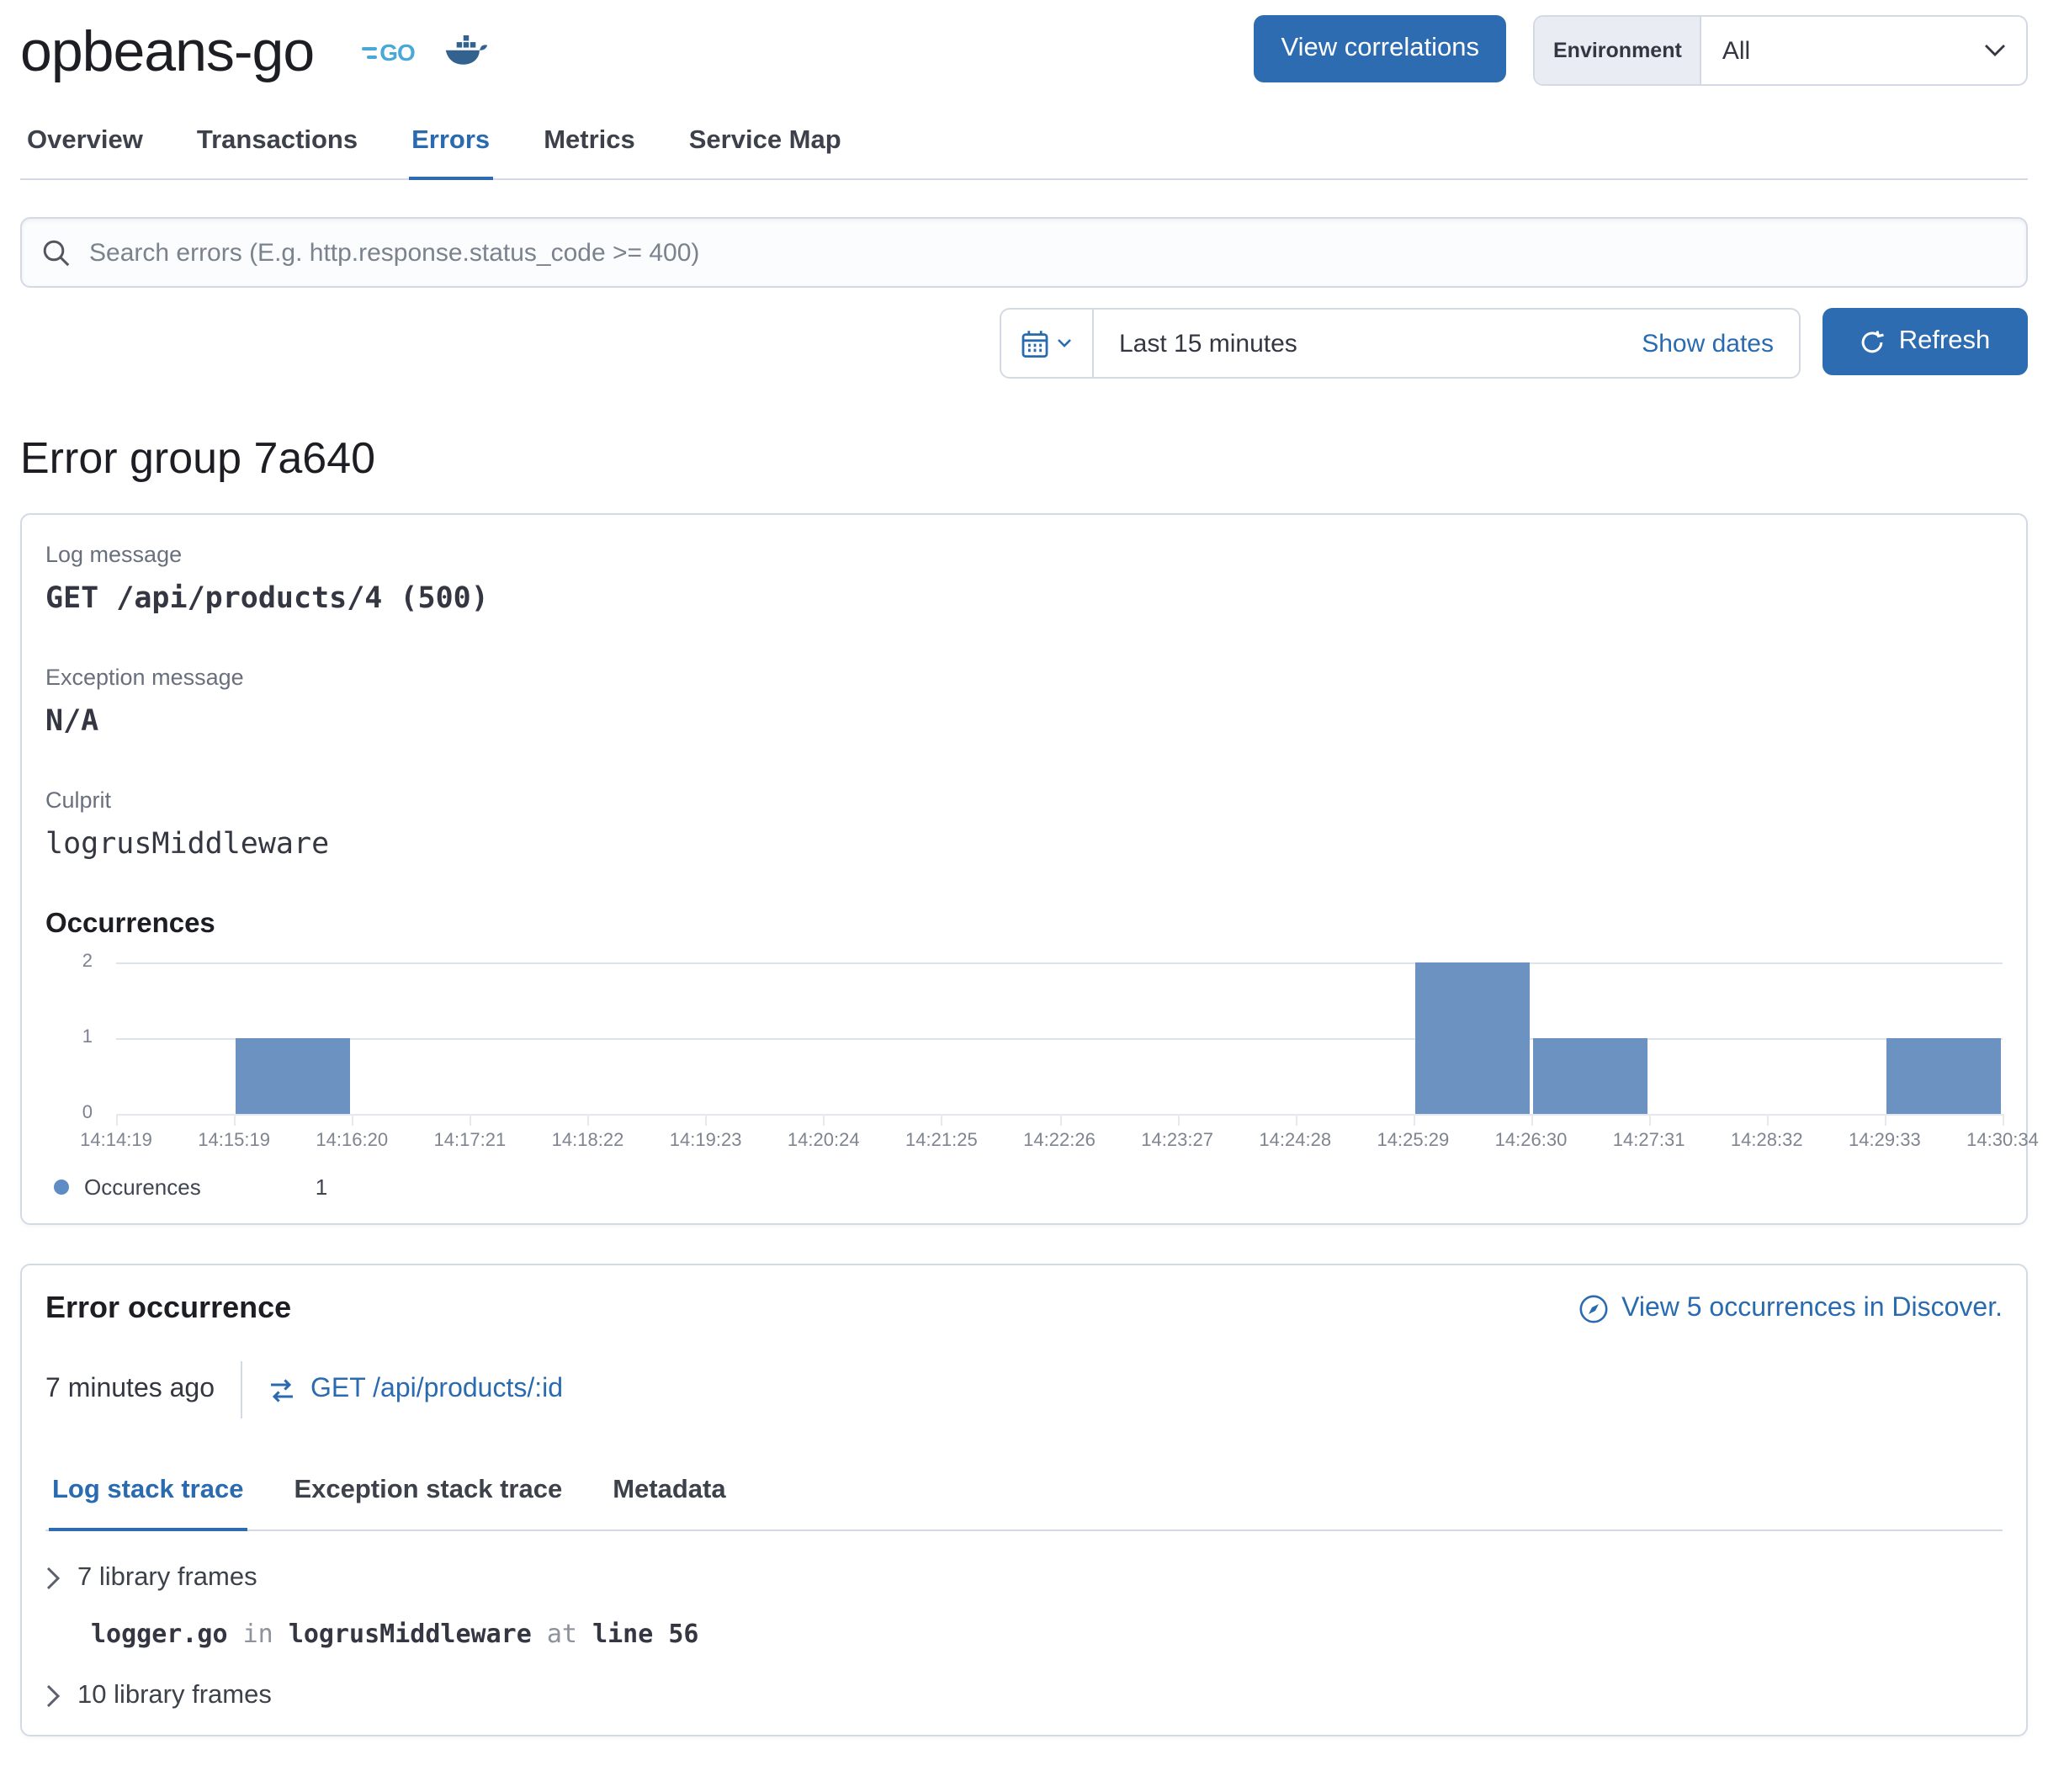  What do you see at coordinates (168, 1307) in the screenshot?
I see `error-occurrence-title: Error occurrence` at bounding box center [168, 1307].